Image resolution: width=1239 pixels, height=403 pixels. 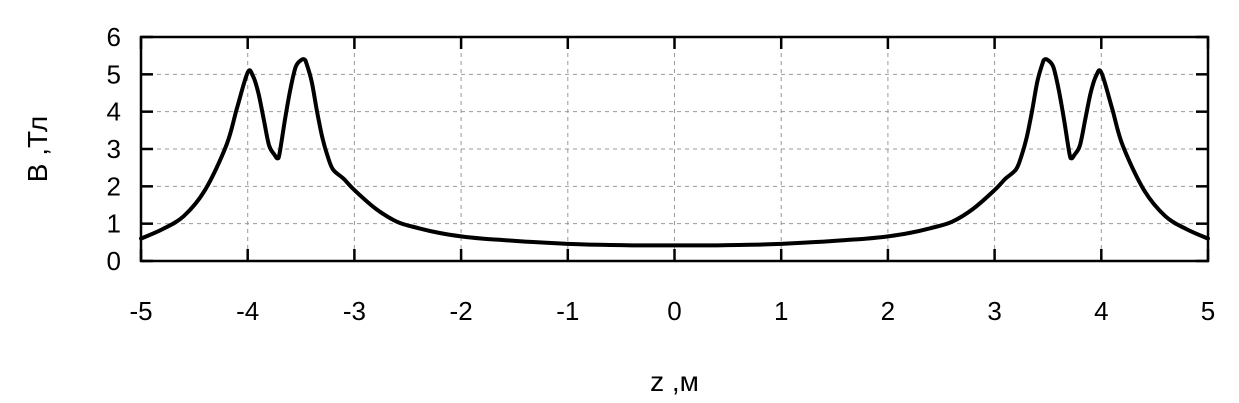 I want to click on y-axis-title: В ,Тл, so click(x=37, y=149).